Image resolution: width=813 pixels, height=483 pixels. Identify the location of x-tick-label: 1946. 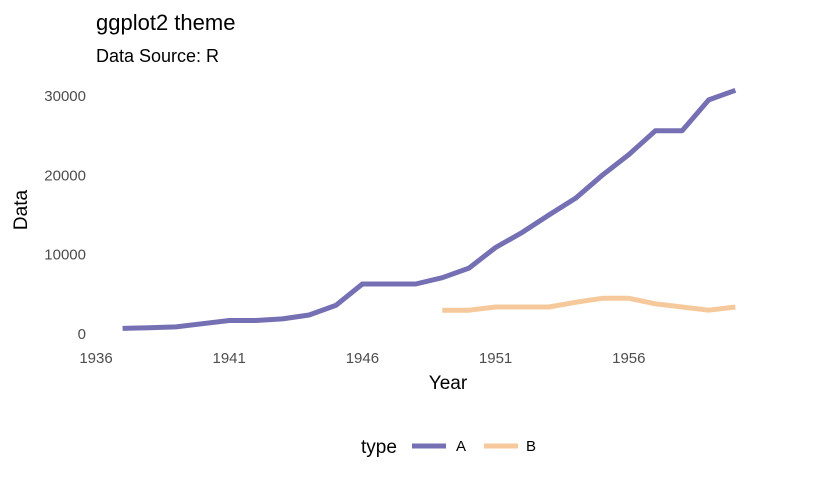
(362, 358).